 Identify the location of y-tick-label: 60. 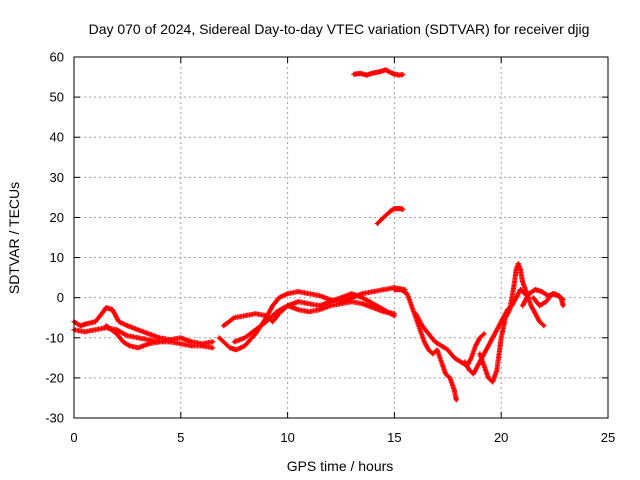
(57, 57).